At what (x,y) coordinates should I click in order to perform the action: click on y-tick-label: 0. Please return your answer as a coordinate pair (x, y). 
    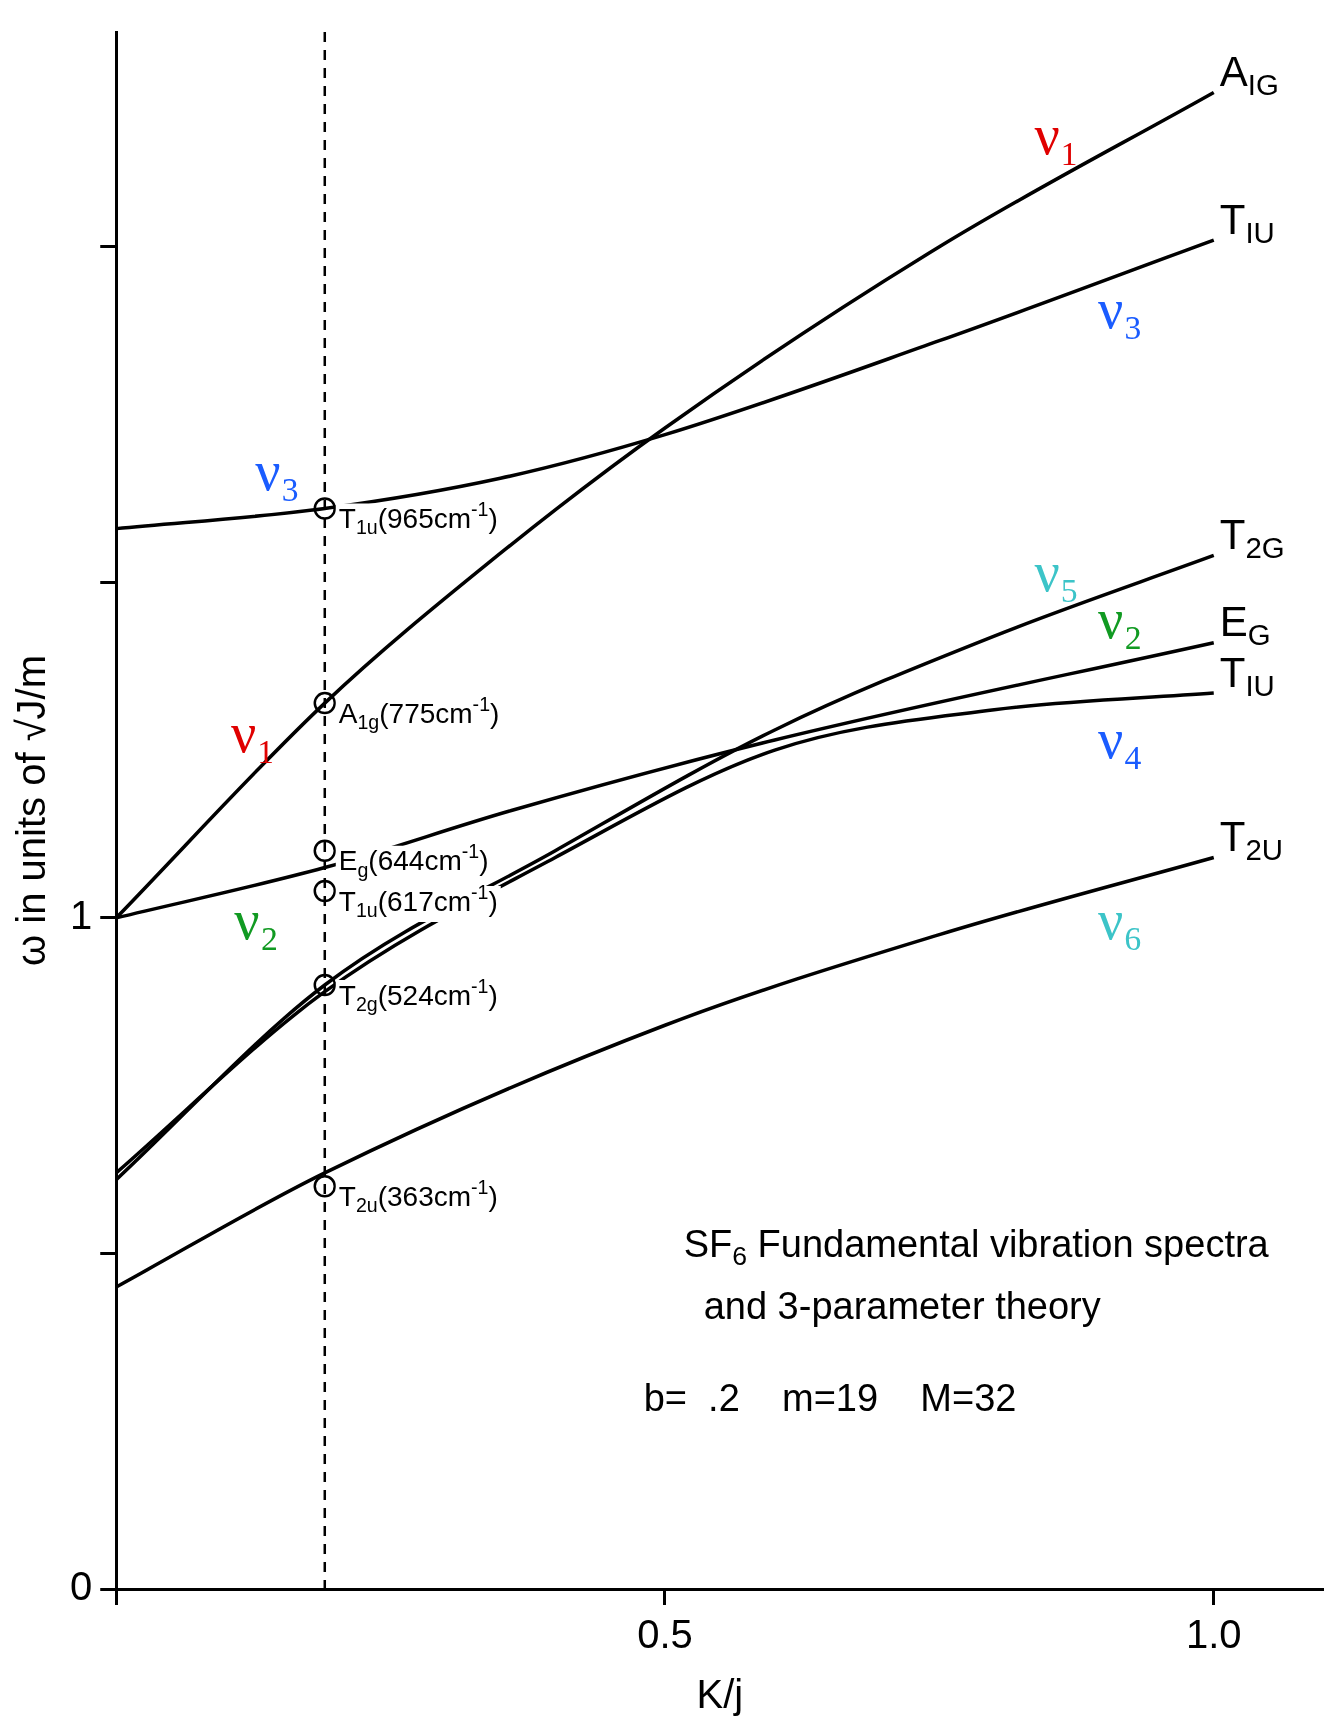
    Looking at the image, I should click on (81, 1586).